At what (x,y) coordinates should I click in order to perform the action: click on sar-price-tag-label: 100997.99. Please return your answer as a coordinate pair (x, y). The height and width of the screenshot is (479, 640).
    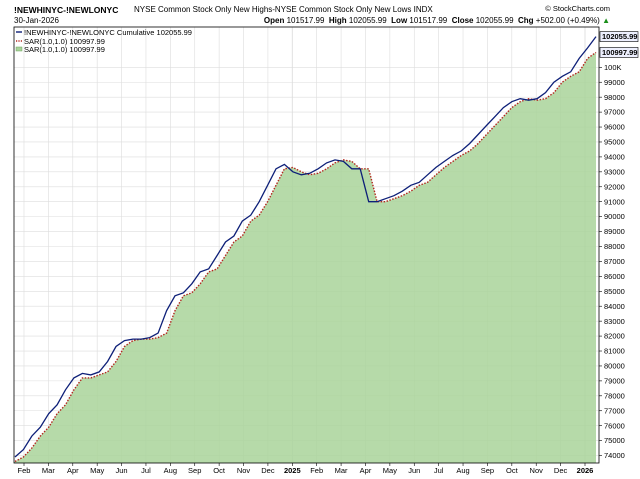
    Looking at the image, I should click on (619, 52).